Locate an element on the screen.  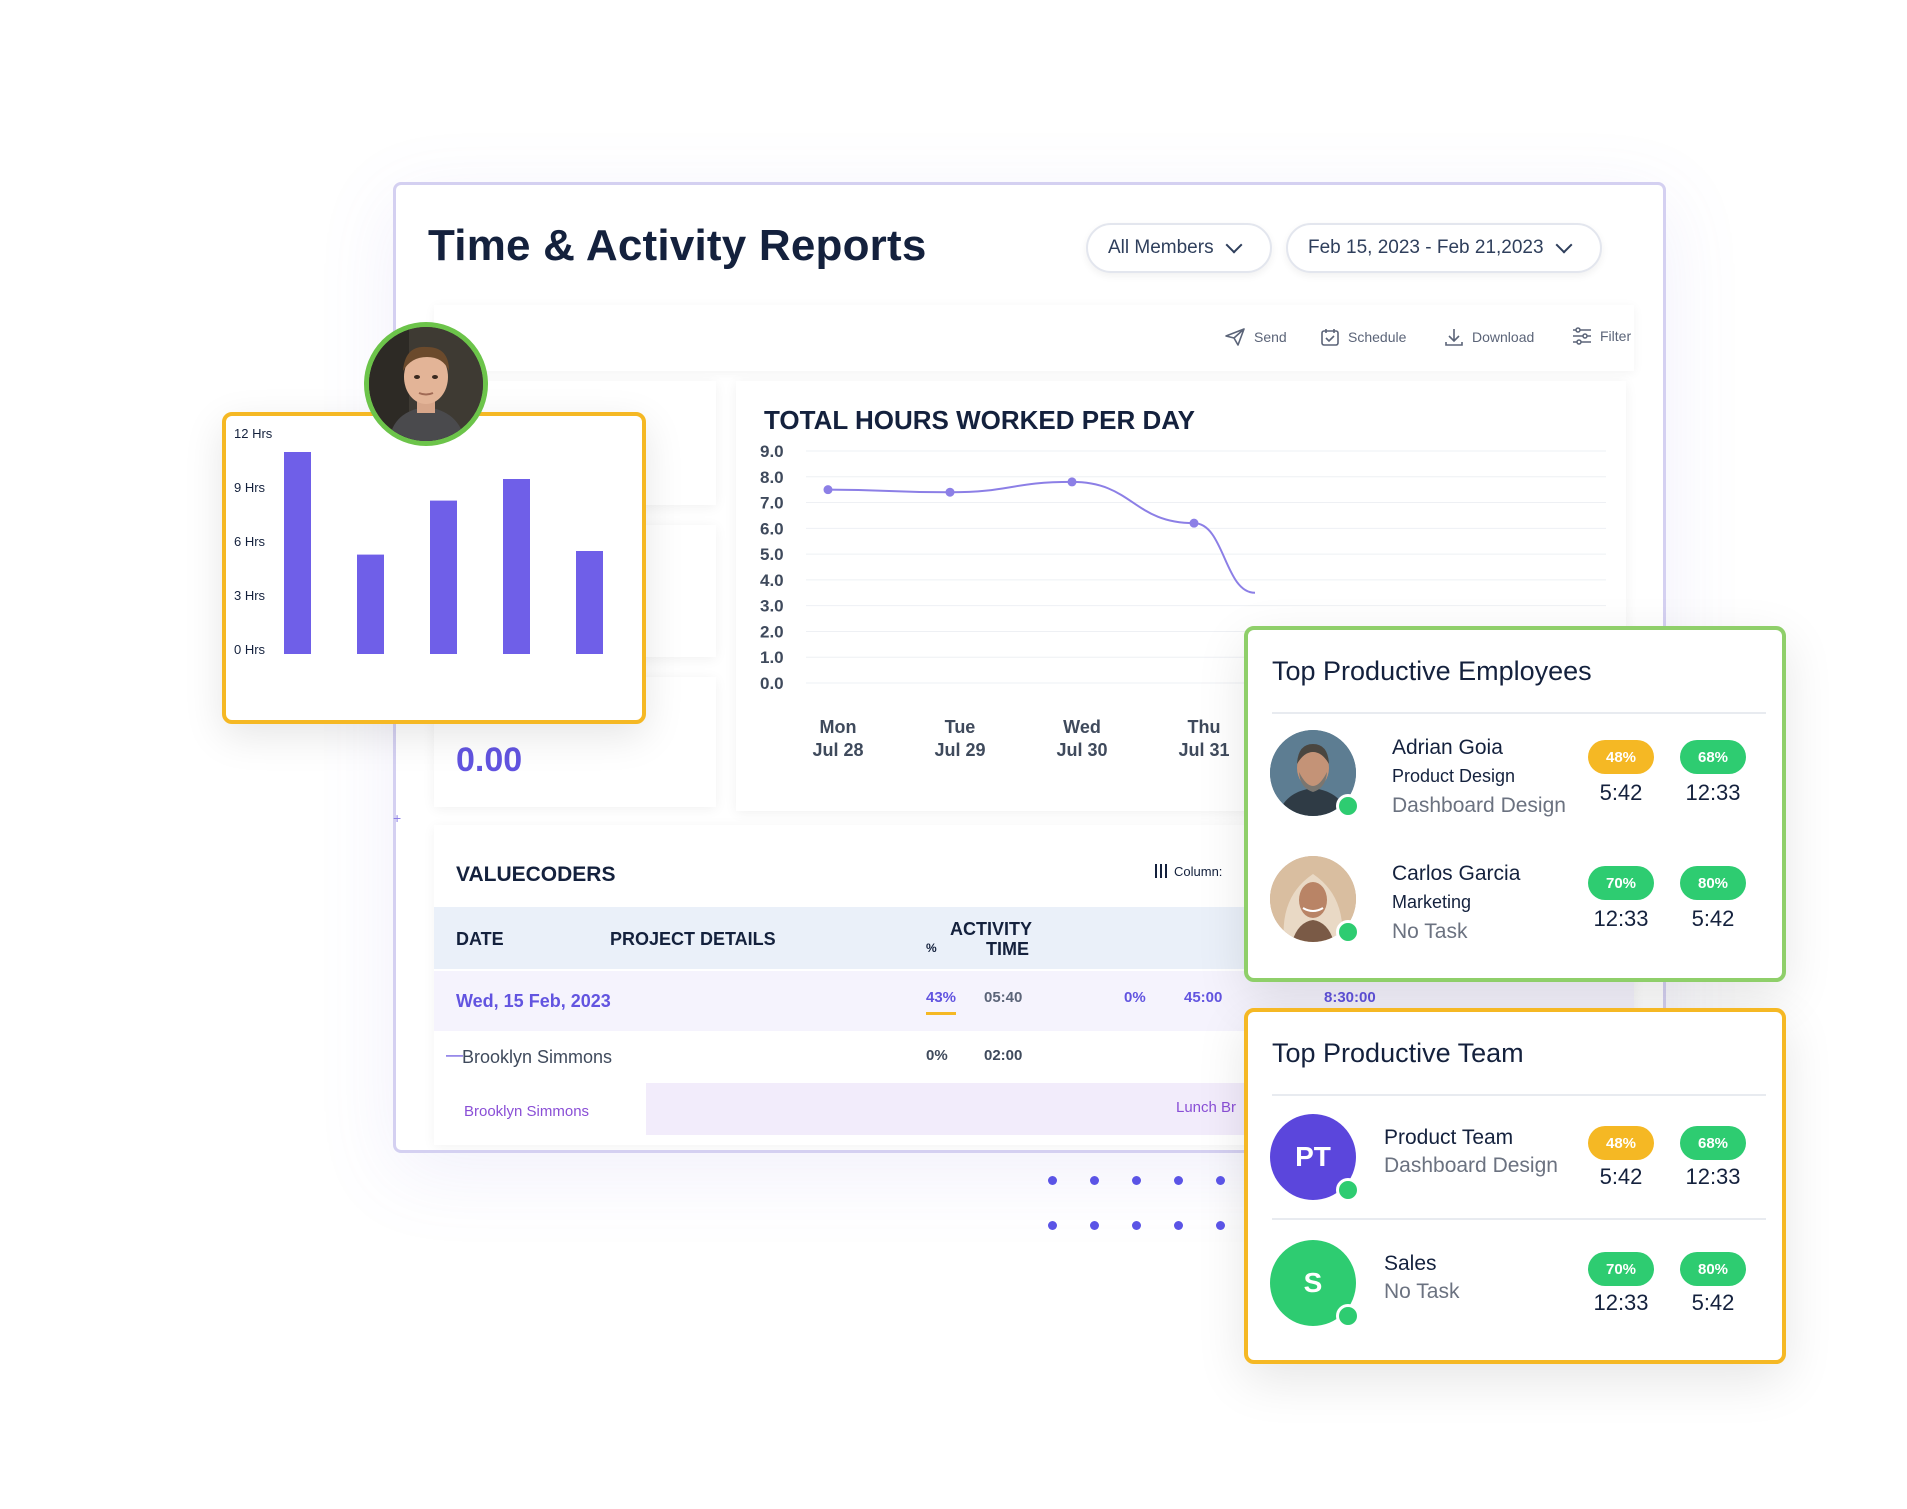
member-time: 02:00 is located at coordinates (1003, 1055).